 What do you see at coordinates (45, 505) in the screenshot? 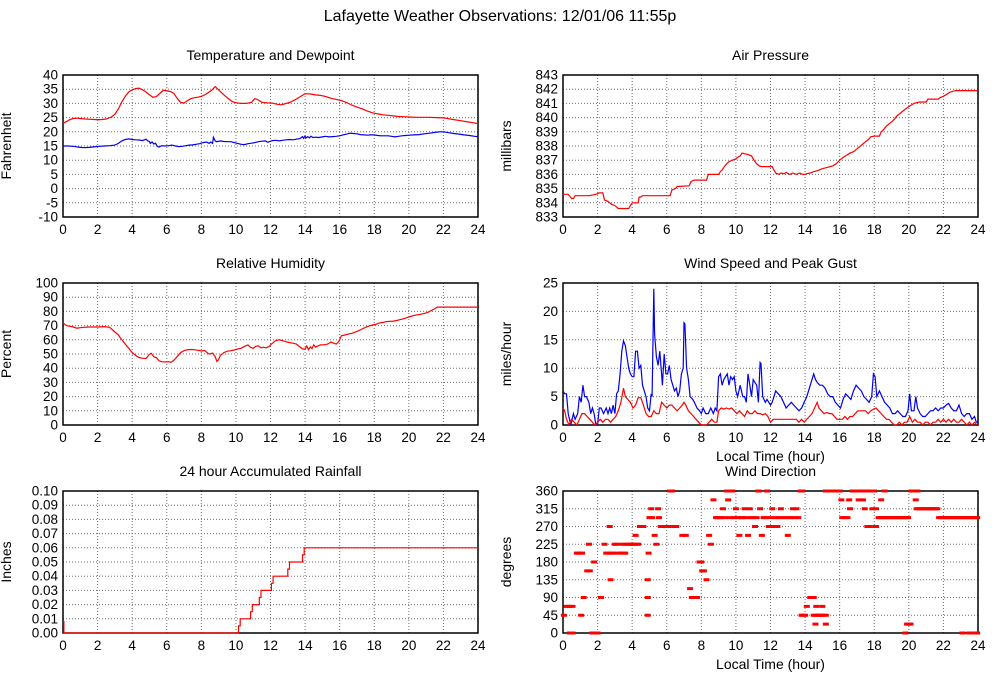
I see `y-tick-label: 0.09` at bounding box center [45, 505].